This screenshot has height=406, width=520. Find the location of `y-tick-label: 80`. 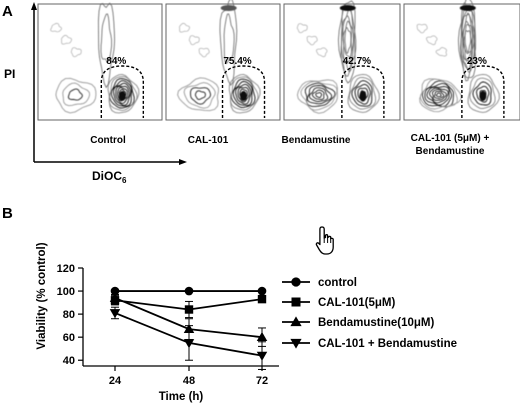

y-tick-label: 80 is located at coordinates (69, 315).